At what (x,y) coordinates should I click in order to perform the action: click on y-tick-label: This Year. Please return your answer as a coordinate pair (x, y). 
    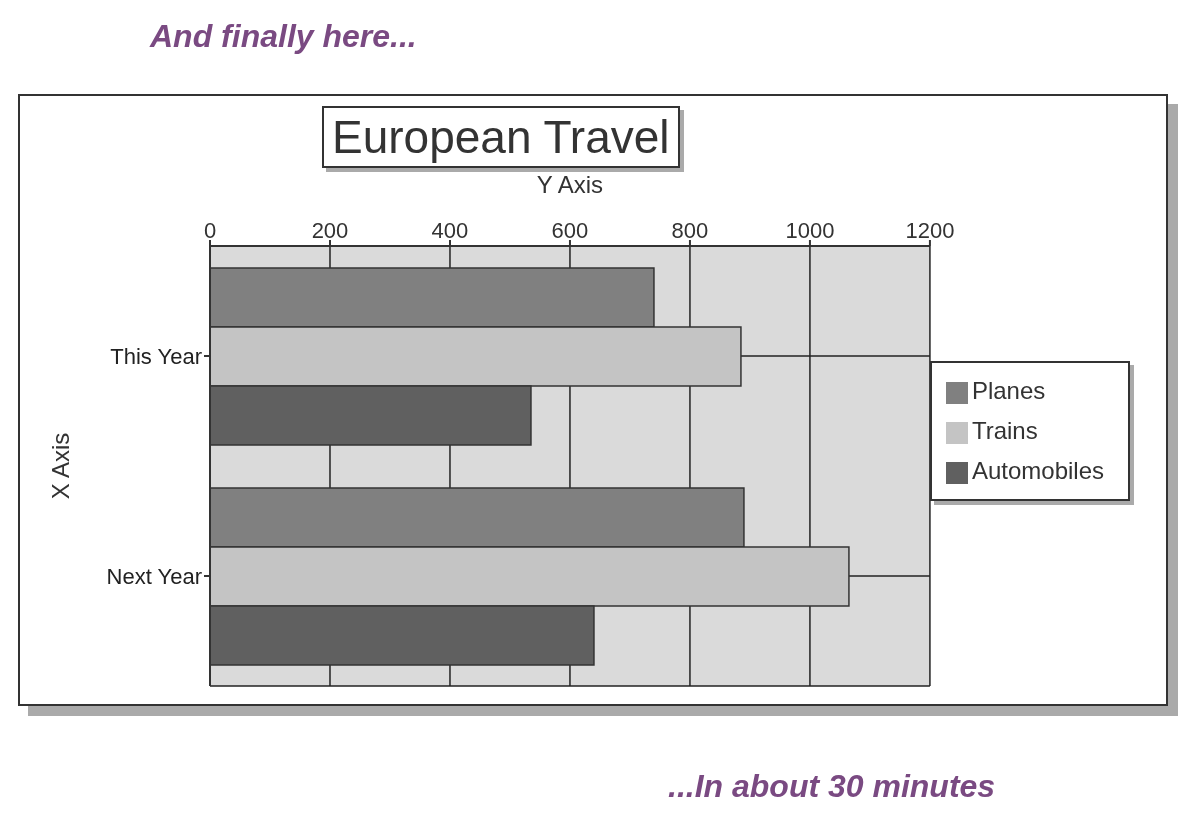
    Looking at the image, I should click on (156, 356).